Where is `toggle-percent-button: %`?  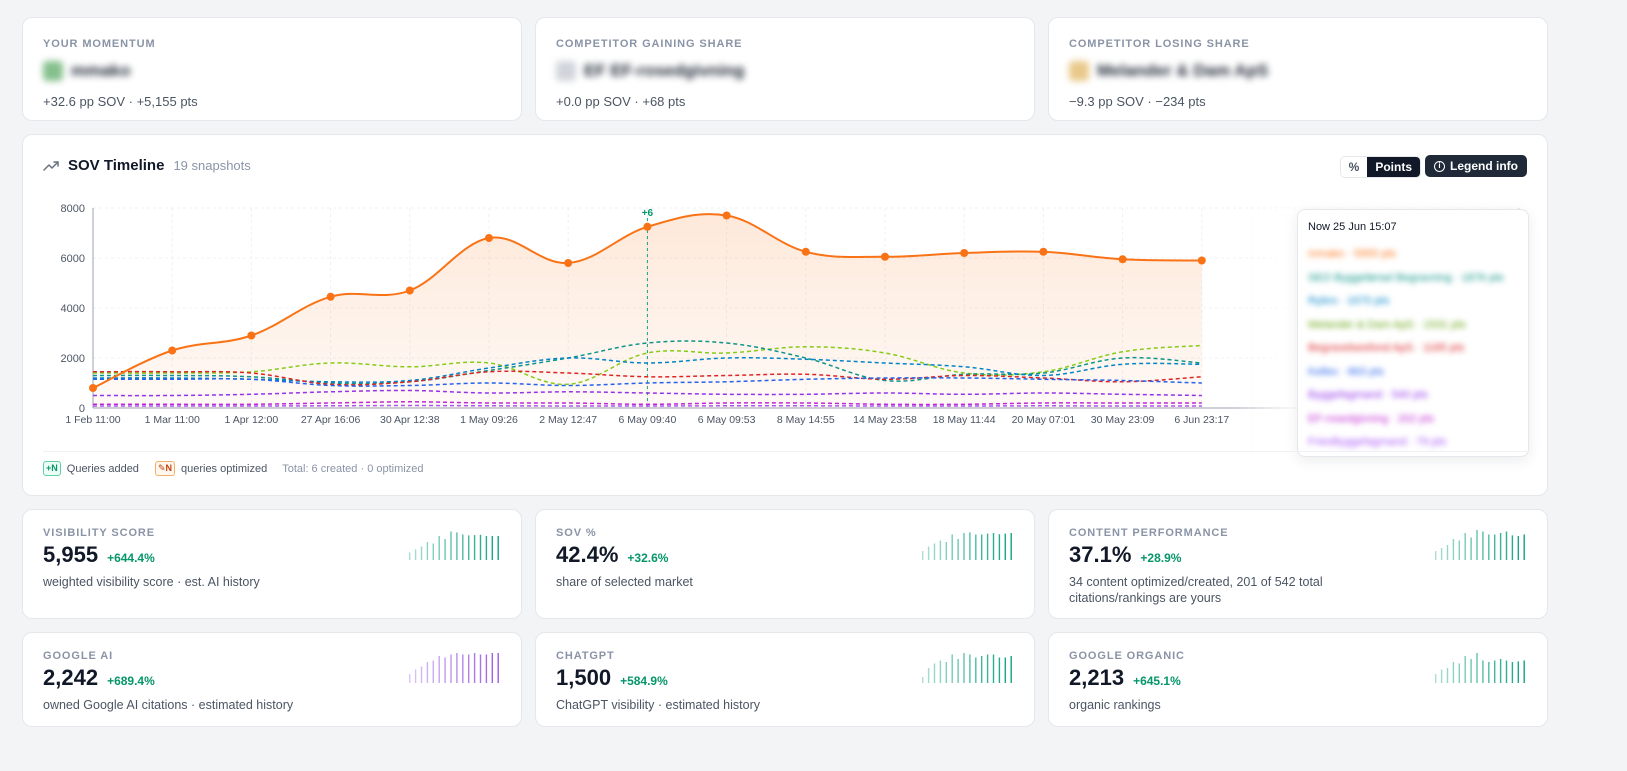
toggle-percent-button: % is located at coordinates (1354, 167).